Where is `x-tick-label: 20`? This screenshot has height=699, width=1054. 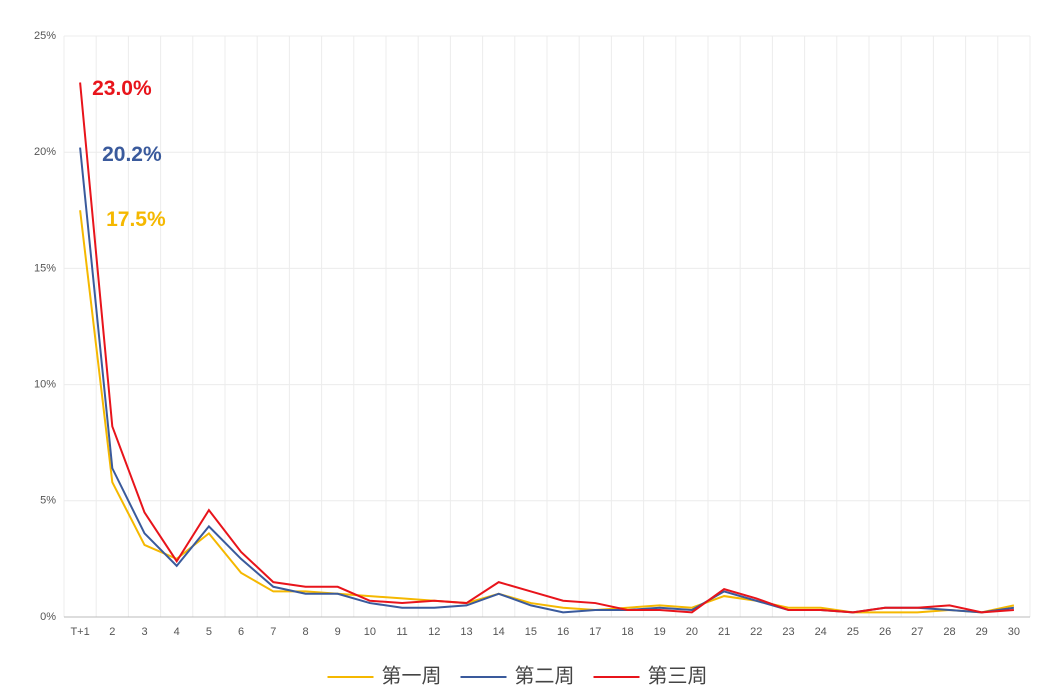
x-tick-label: 20 is located at coordinates (692, 632).